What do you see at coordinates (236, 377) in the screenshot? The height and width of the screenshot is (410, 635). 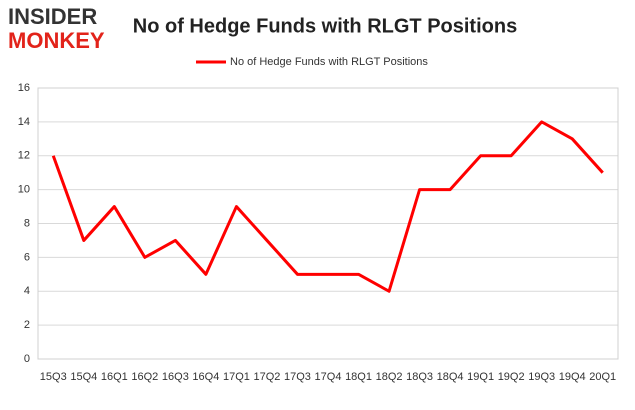 I see `x-tick-label: 17Q1` at bounding box center [236, 377].